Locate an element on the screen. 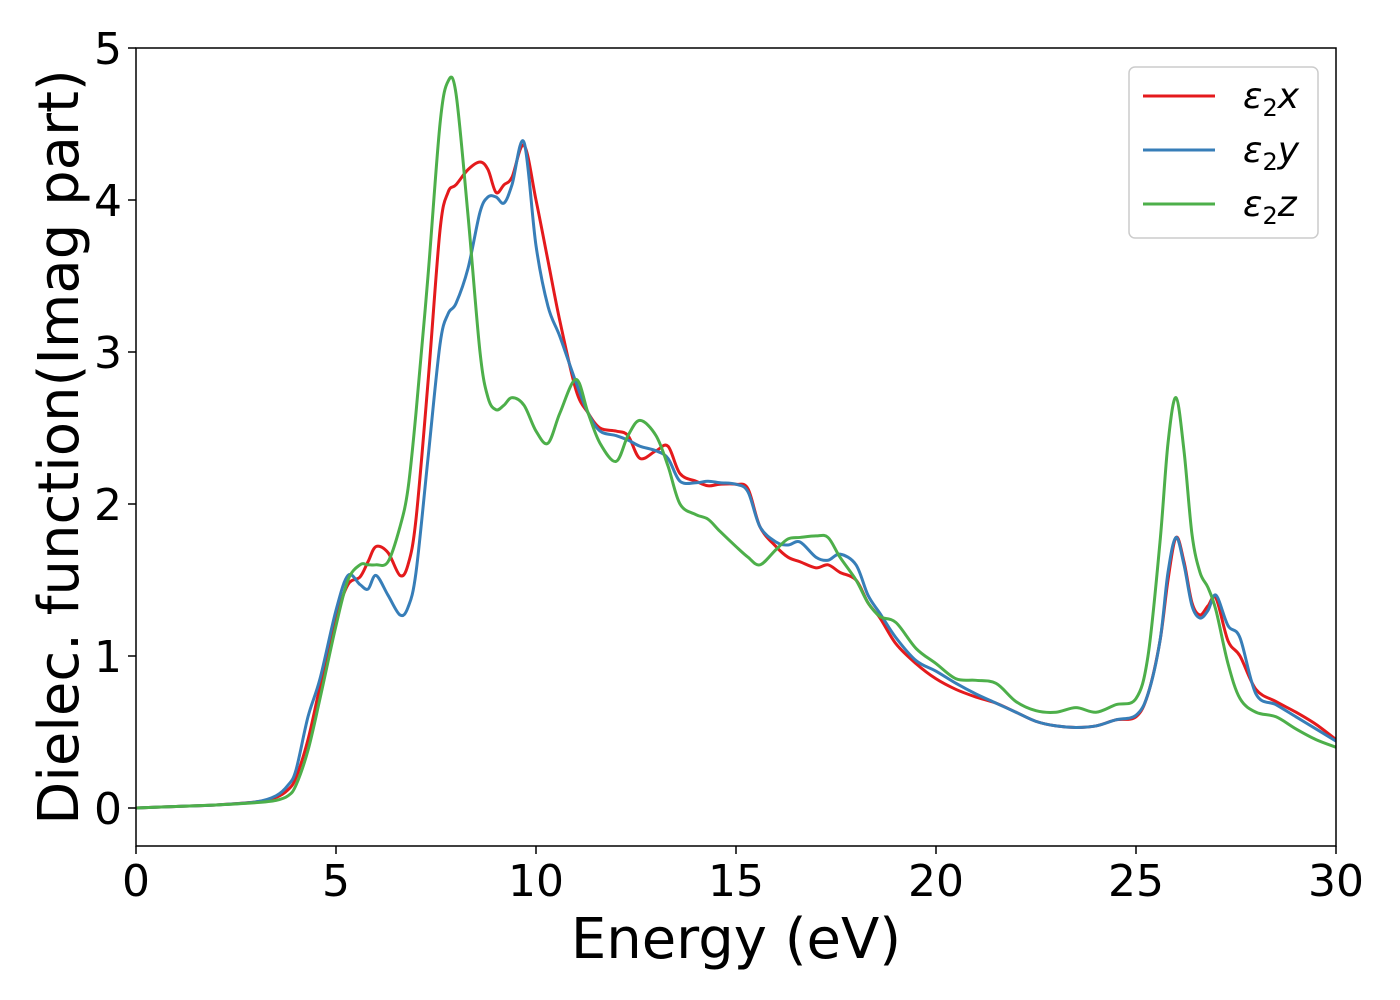 The image size is (1400, 1000). y-axis-title: Dielec. function(Imag part) is located at coordinates (59, 447).